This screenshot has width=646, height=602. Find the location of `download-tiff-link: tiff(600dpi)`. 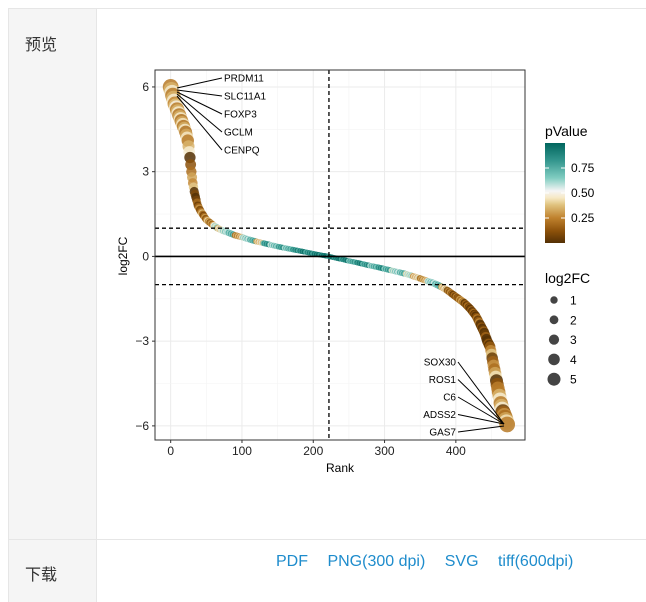

download-tiff-link: tiff(600dpi) is located at coordinates (535, 561).